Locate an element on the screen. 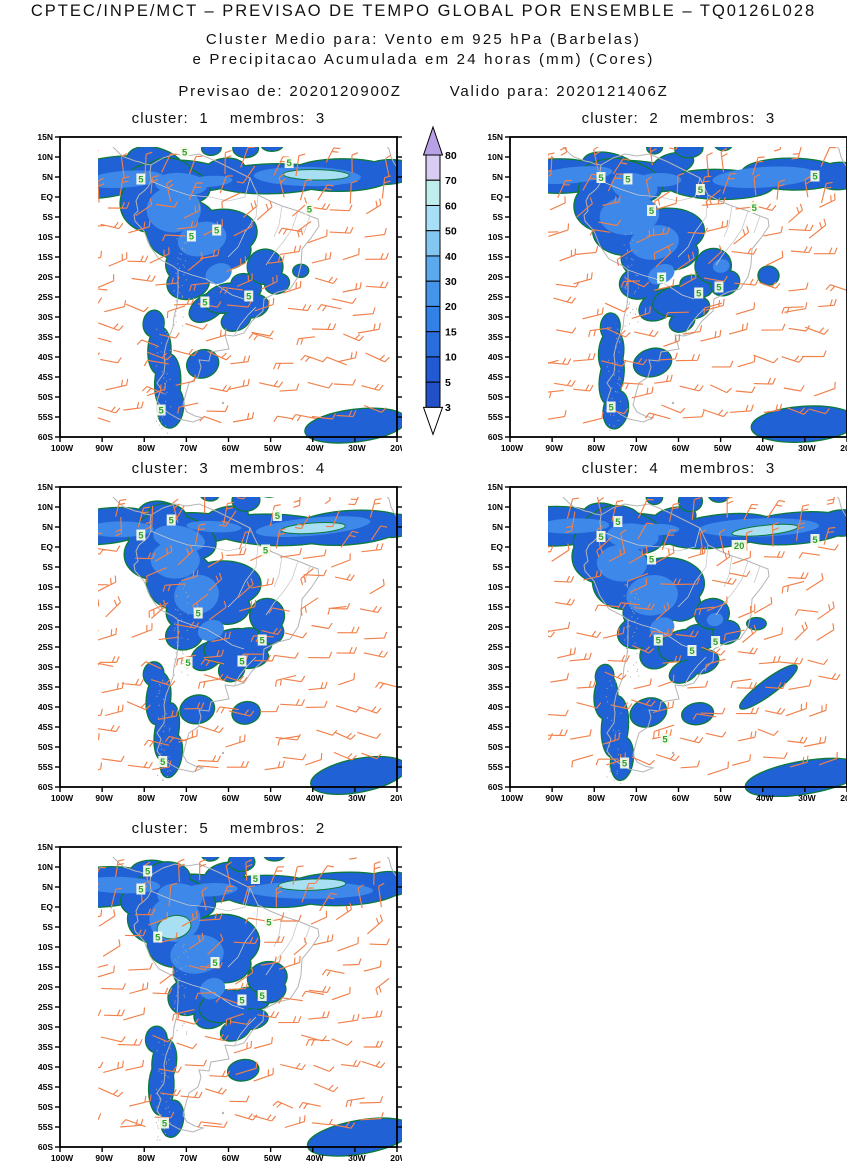 This screenshot has height=1167, width=847. svg-text: 15 is located at coordinates (451, 332).